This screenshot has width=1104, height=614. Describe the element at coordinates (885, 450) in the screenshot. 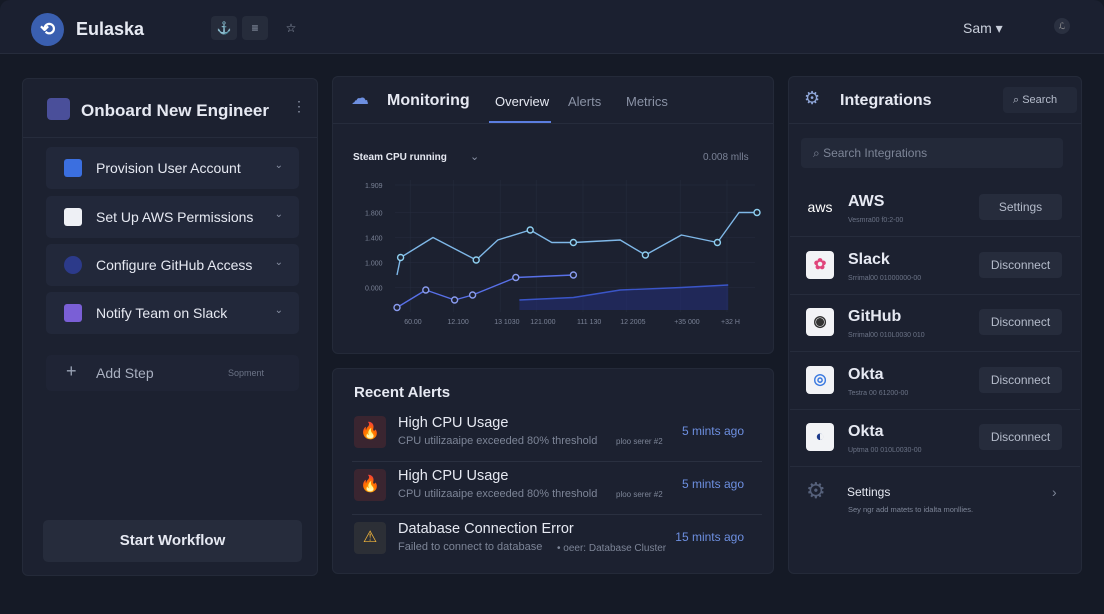

I see `integration-subtitle: Uptma 00 010L0030-00` at that location.